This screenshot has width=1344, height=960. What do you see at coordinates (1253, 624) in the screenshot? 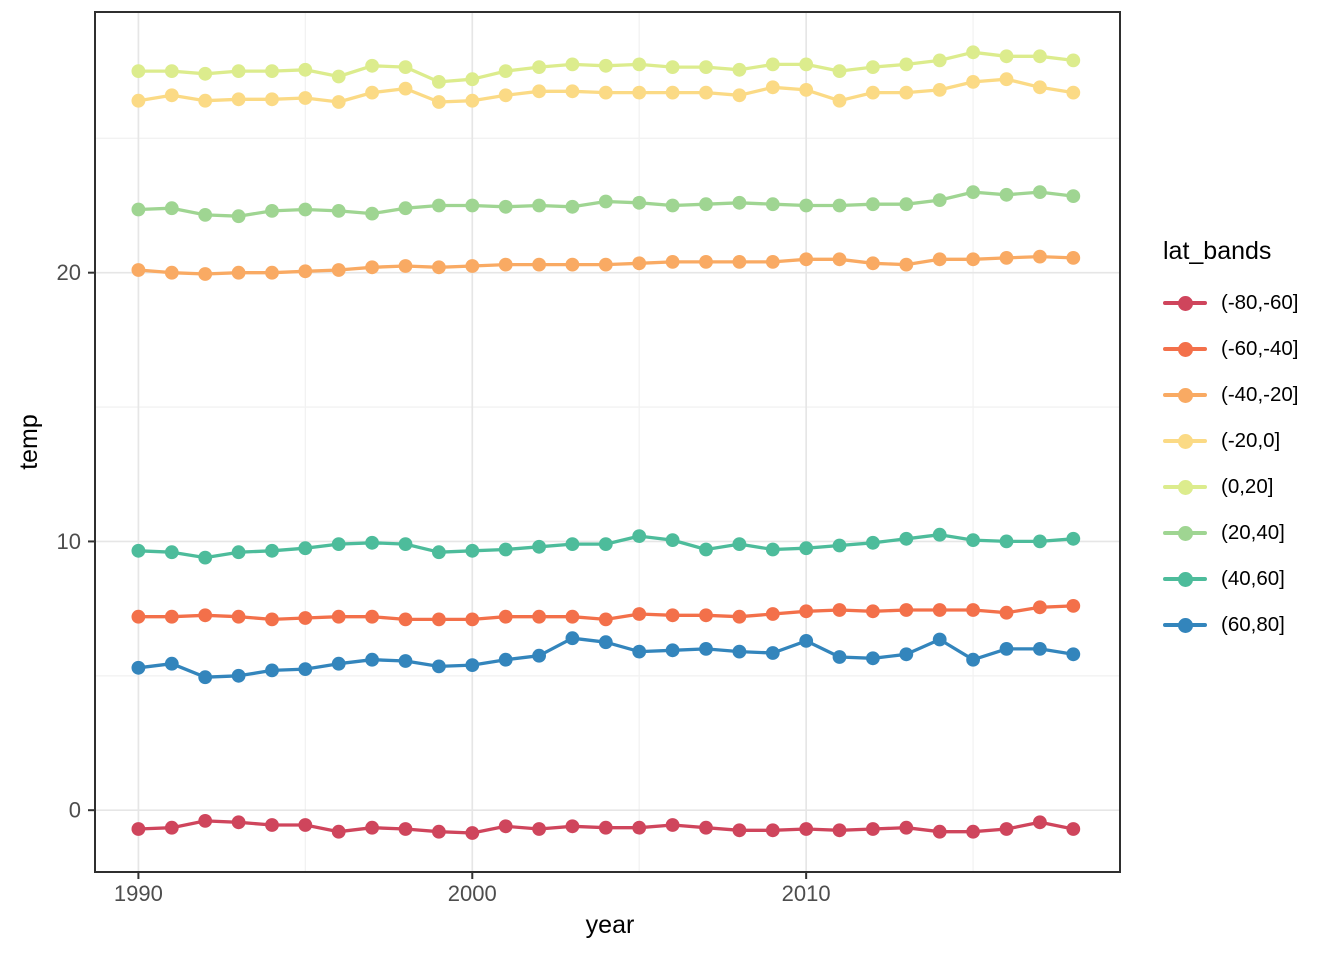
I see `legend-entry-label: (60,80]` at bounding box center [1253, 624].